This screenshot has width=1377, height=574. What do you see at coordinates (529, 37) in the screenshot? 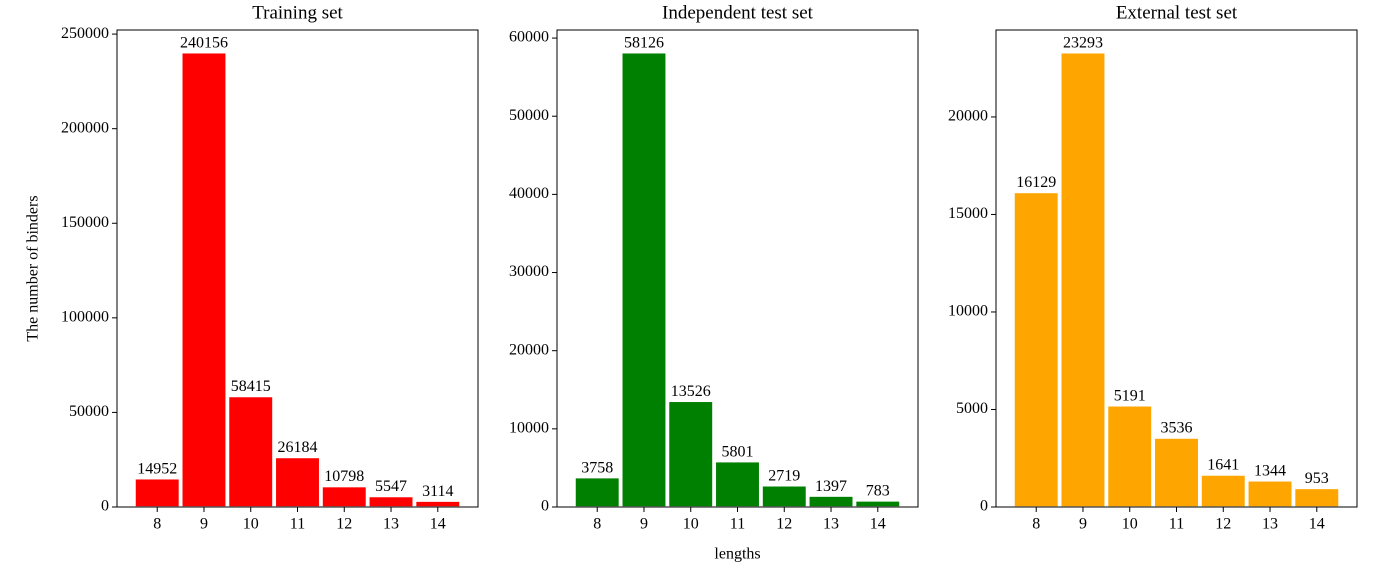
I see `y-tick-label: 60000` at bounding box center [529, 37].